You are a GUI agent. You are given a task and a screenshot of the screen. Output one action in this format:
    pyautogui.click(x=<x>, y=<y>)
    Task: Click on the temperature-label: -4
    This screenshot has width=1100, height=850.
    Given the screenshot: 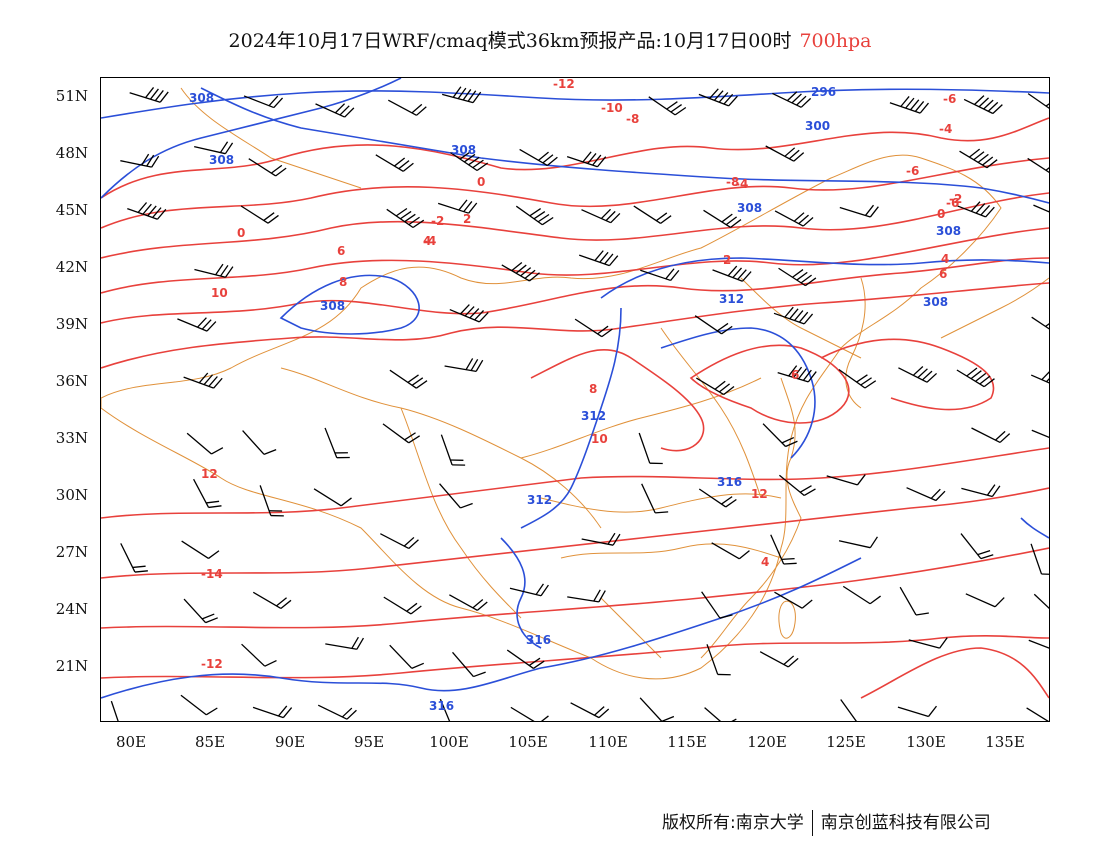 What is the action you would take?
    pyautogui.click(x=945, y=129)
    